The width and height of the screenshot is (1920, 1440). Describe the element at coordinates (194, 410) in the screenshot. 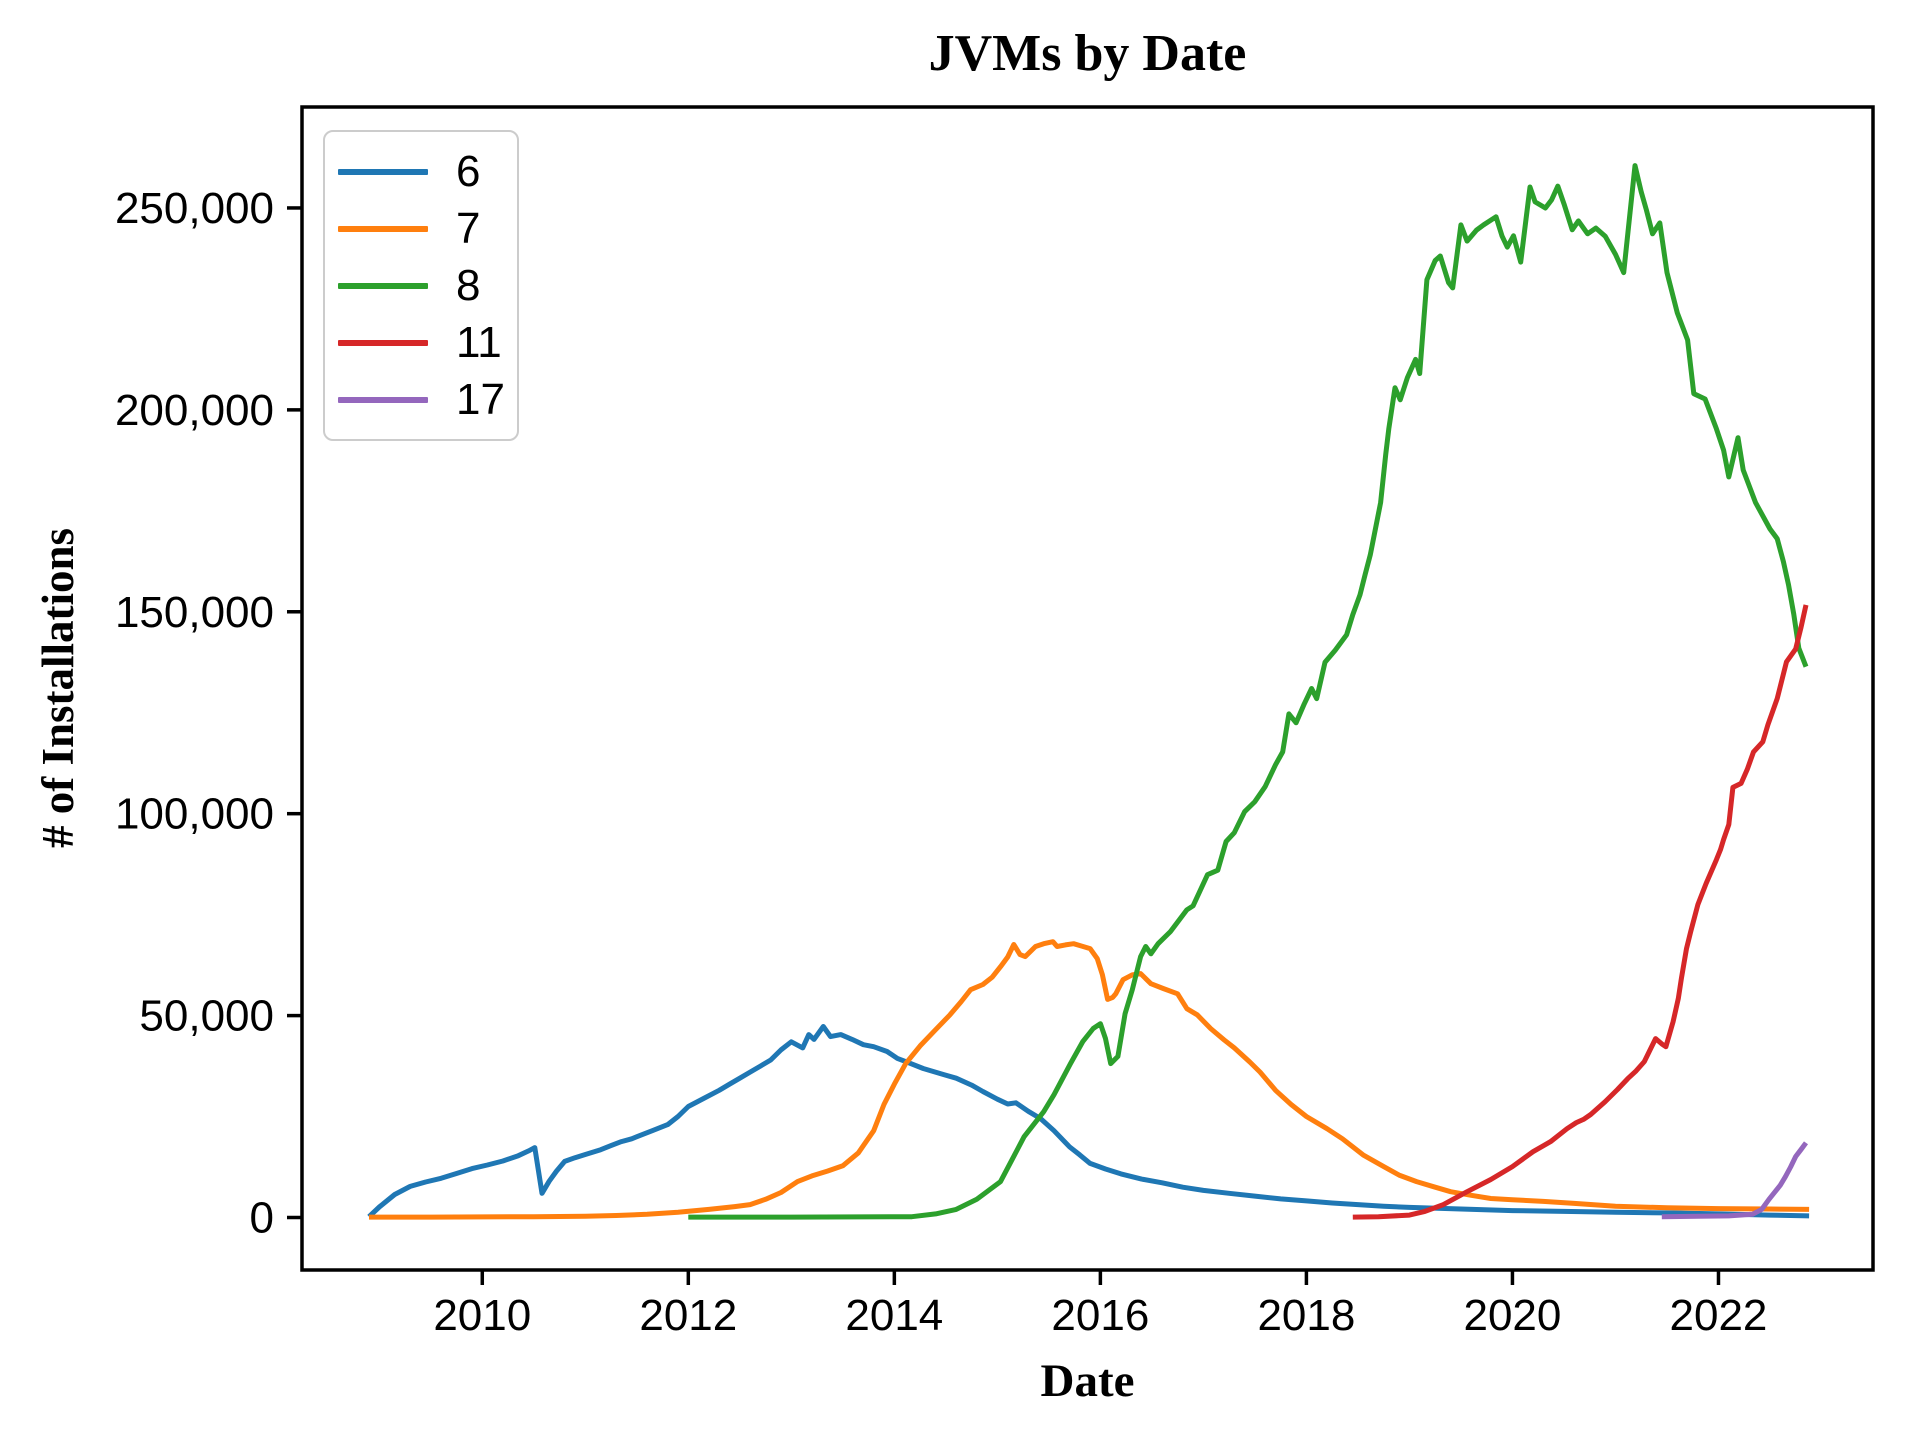

I see `y-tick-label-200,000: 200,000` at that location.